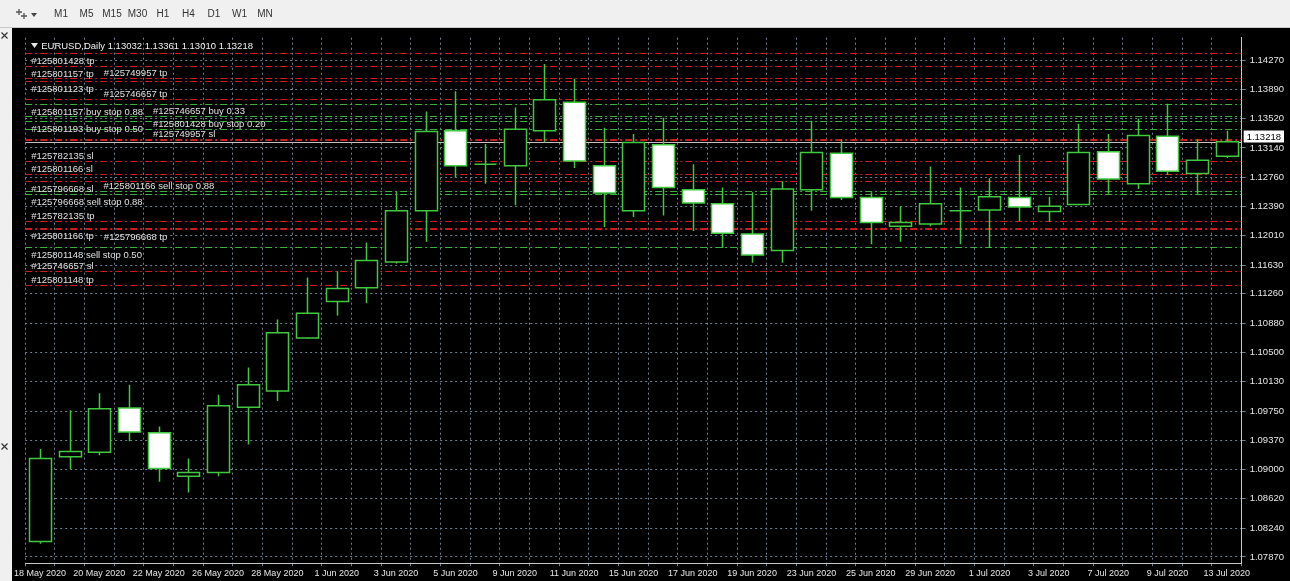  I want to click on y-tick-label: 1.11260, so click(1266, 293).